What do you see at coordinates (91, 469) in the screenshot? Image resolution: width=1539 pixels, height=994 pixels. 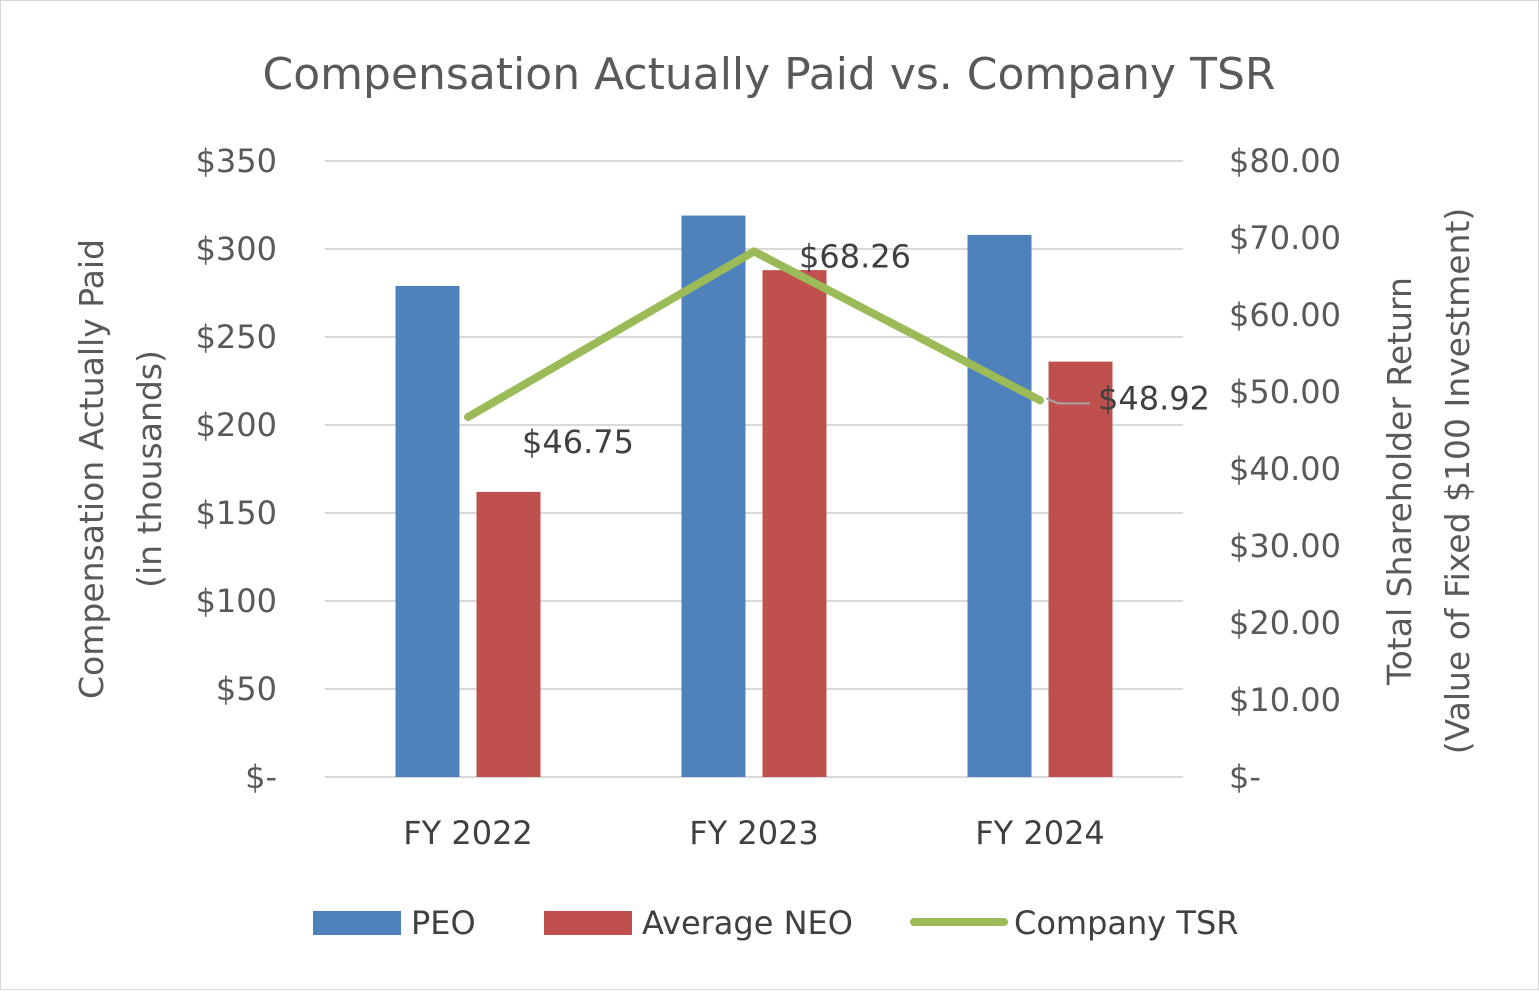 I see `left-axis-title-line1: Compensation Actually Paid` at bounding box center [91, 469].